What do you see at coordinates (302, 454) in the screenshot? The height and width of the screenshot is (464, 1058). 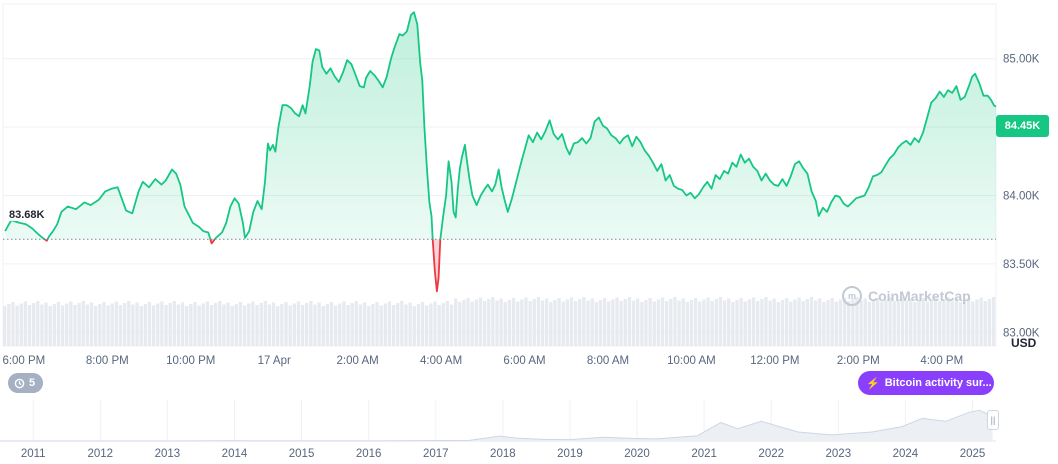 I see `navigator-year-label: 2015` at bounding box center [302, 454].